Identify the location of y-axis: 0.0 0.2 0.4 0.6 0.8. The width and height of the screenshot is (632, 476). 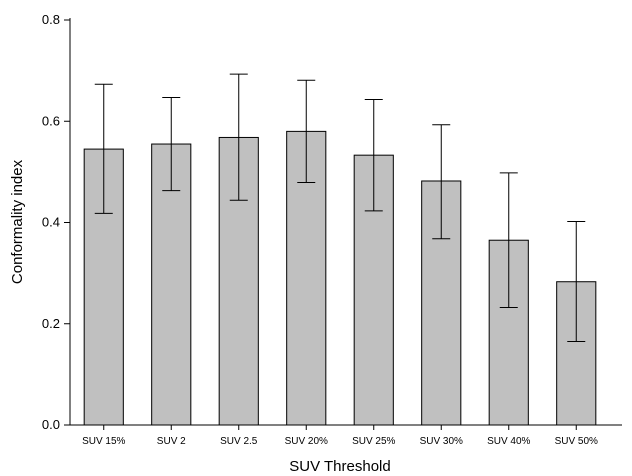
(56, 222).